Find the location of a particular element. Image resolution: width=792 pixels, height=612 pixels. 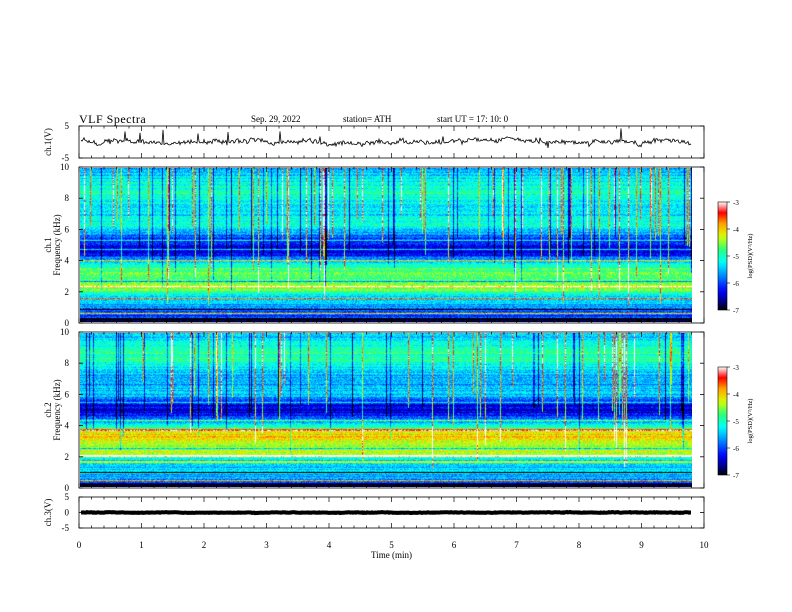

ch1-waveform-ylabel: ch.1(V) is located at coordinates (48, 142).